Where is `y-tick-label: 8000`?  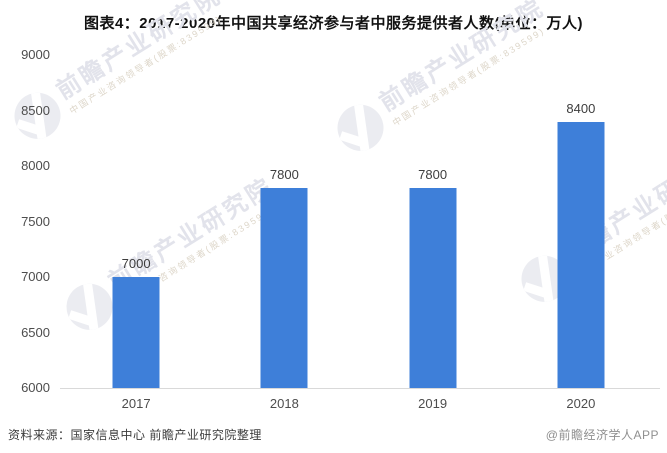 y-tick-label: 8000 is located at coordinates (35, 165).